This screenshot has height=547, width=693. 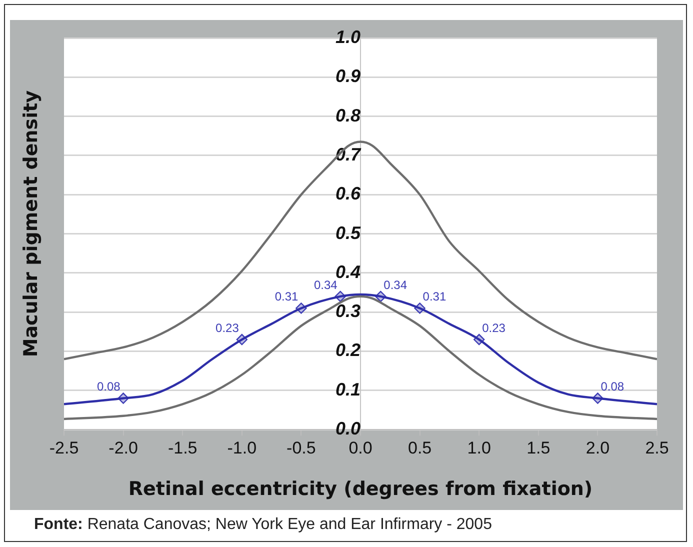 I want to click on y-tick-label: 0.2, so click(x=347, y=350).